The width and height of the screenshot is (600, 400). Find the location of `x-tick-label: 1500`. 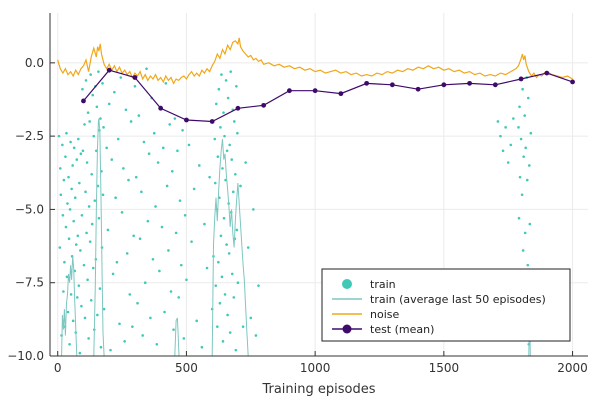

x-tick-label: 1500 is located at coordinates (444, 368).